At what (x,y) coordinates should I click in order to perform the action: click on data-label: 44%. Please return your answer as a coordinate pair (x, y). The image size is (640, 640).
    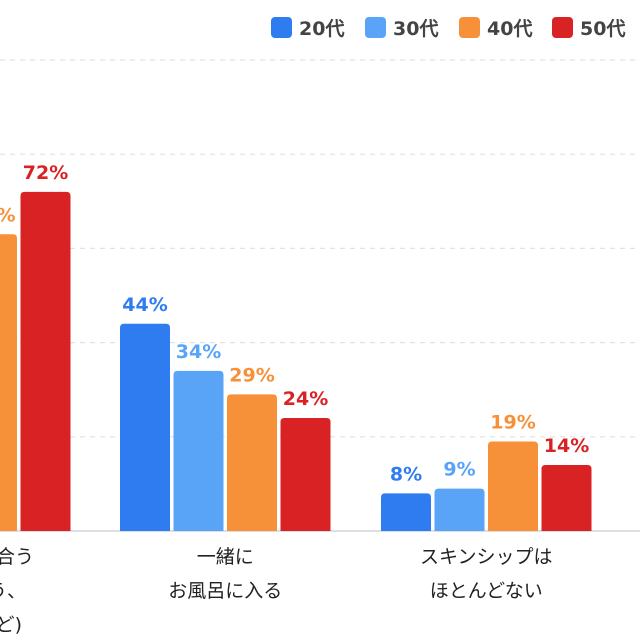
    Looking at the image, I should click on (144, 305).